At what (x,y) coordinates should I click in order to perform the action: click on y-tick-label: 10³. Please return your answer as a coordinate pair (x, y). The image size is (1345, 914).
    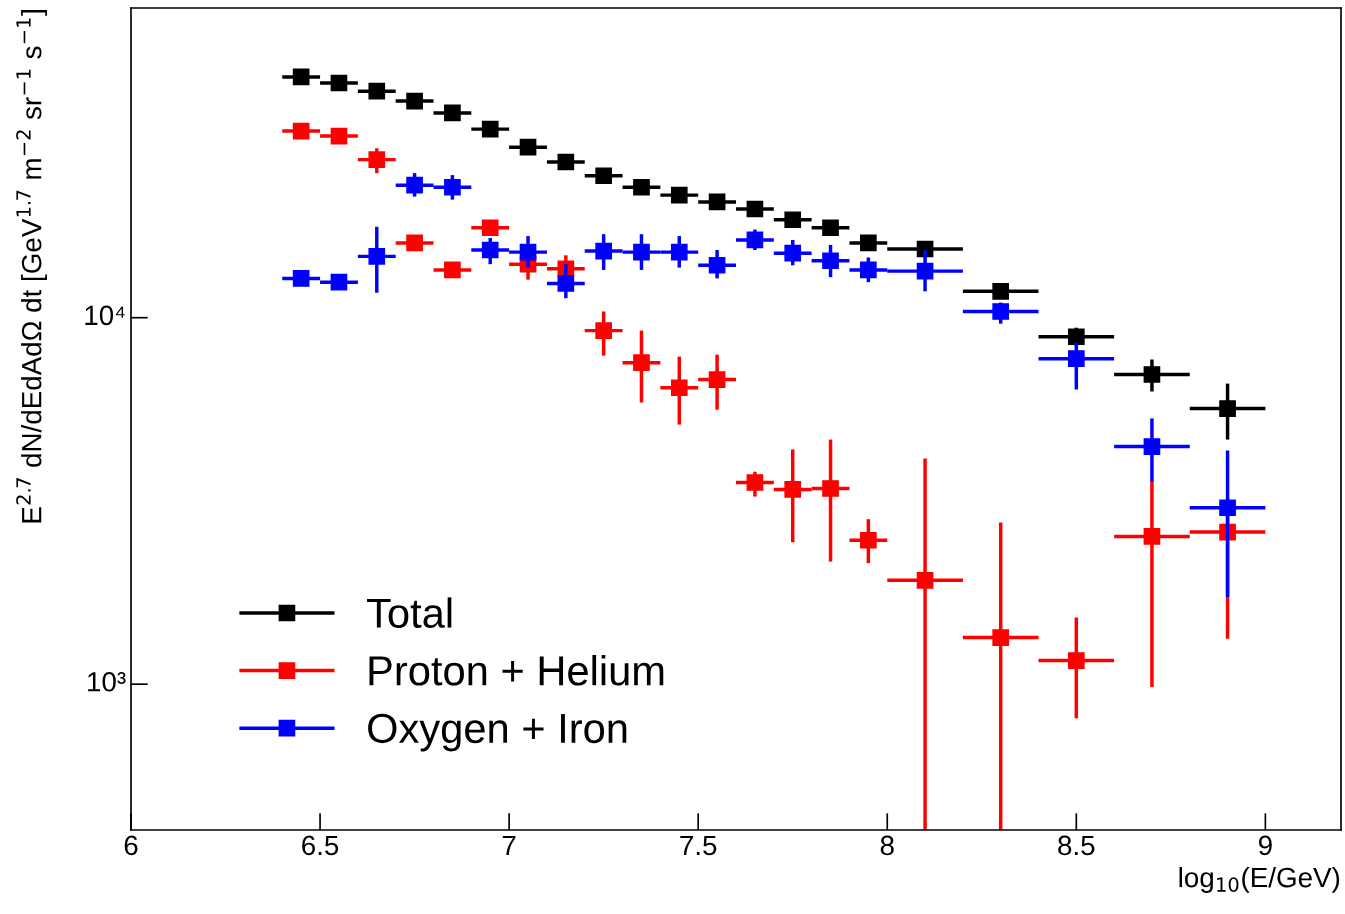
    Looking at the image, I should click on (107, 681).